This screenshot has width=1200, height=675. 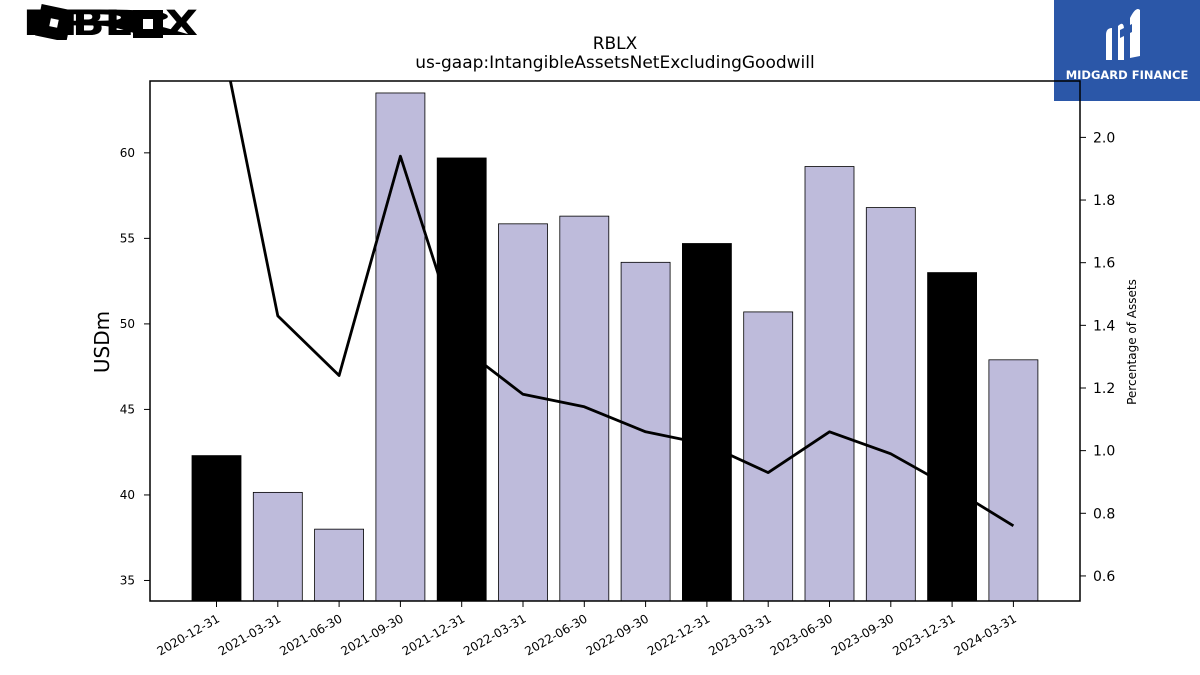 I want to click on y2-tick-label: 1.8, so click(x=1104, y=201).